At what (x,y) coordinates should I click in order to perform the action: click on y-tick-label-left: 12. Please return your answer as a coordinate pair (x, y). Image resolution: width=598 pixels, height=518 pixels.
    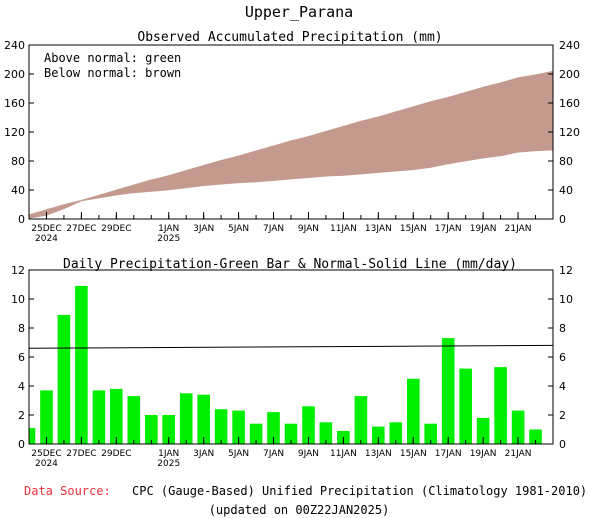
    Looking at the image, I should click on (18, 270).